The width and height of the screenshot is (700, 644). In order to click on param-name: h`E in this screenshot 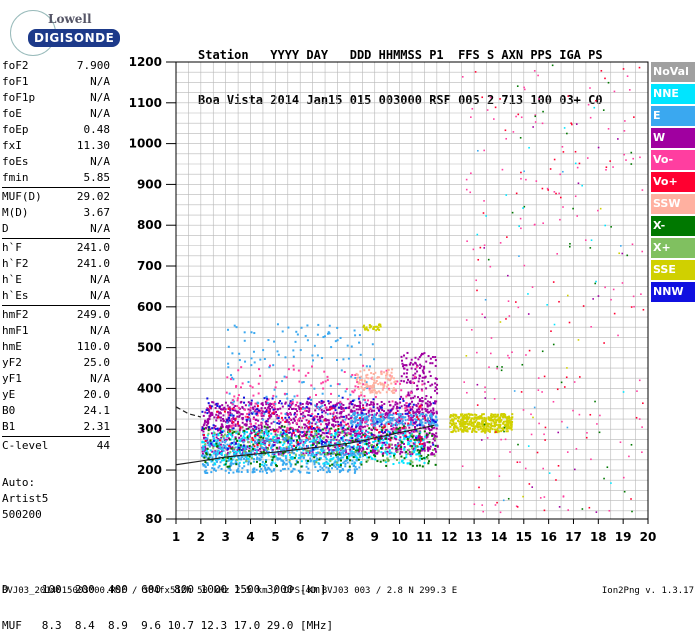, I will do `click(12, 279)`.